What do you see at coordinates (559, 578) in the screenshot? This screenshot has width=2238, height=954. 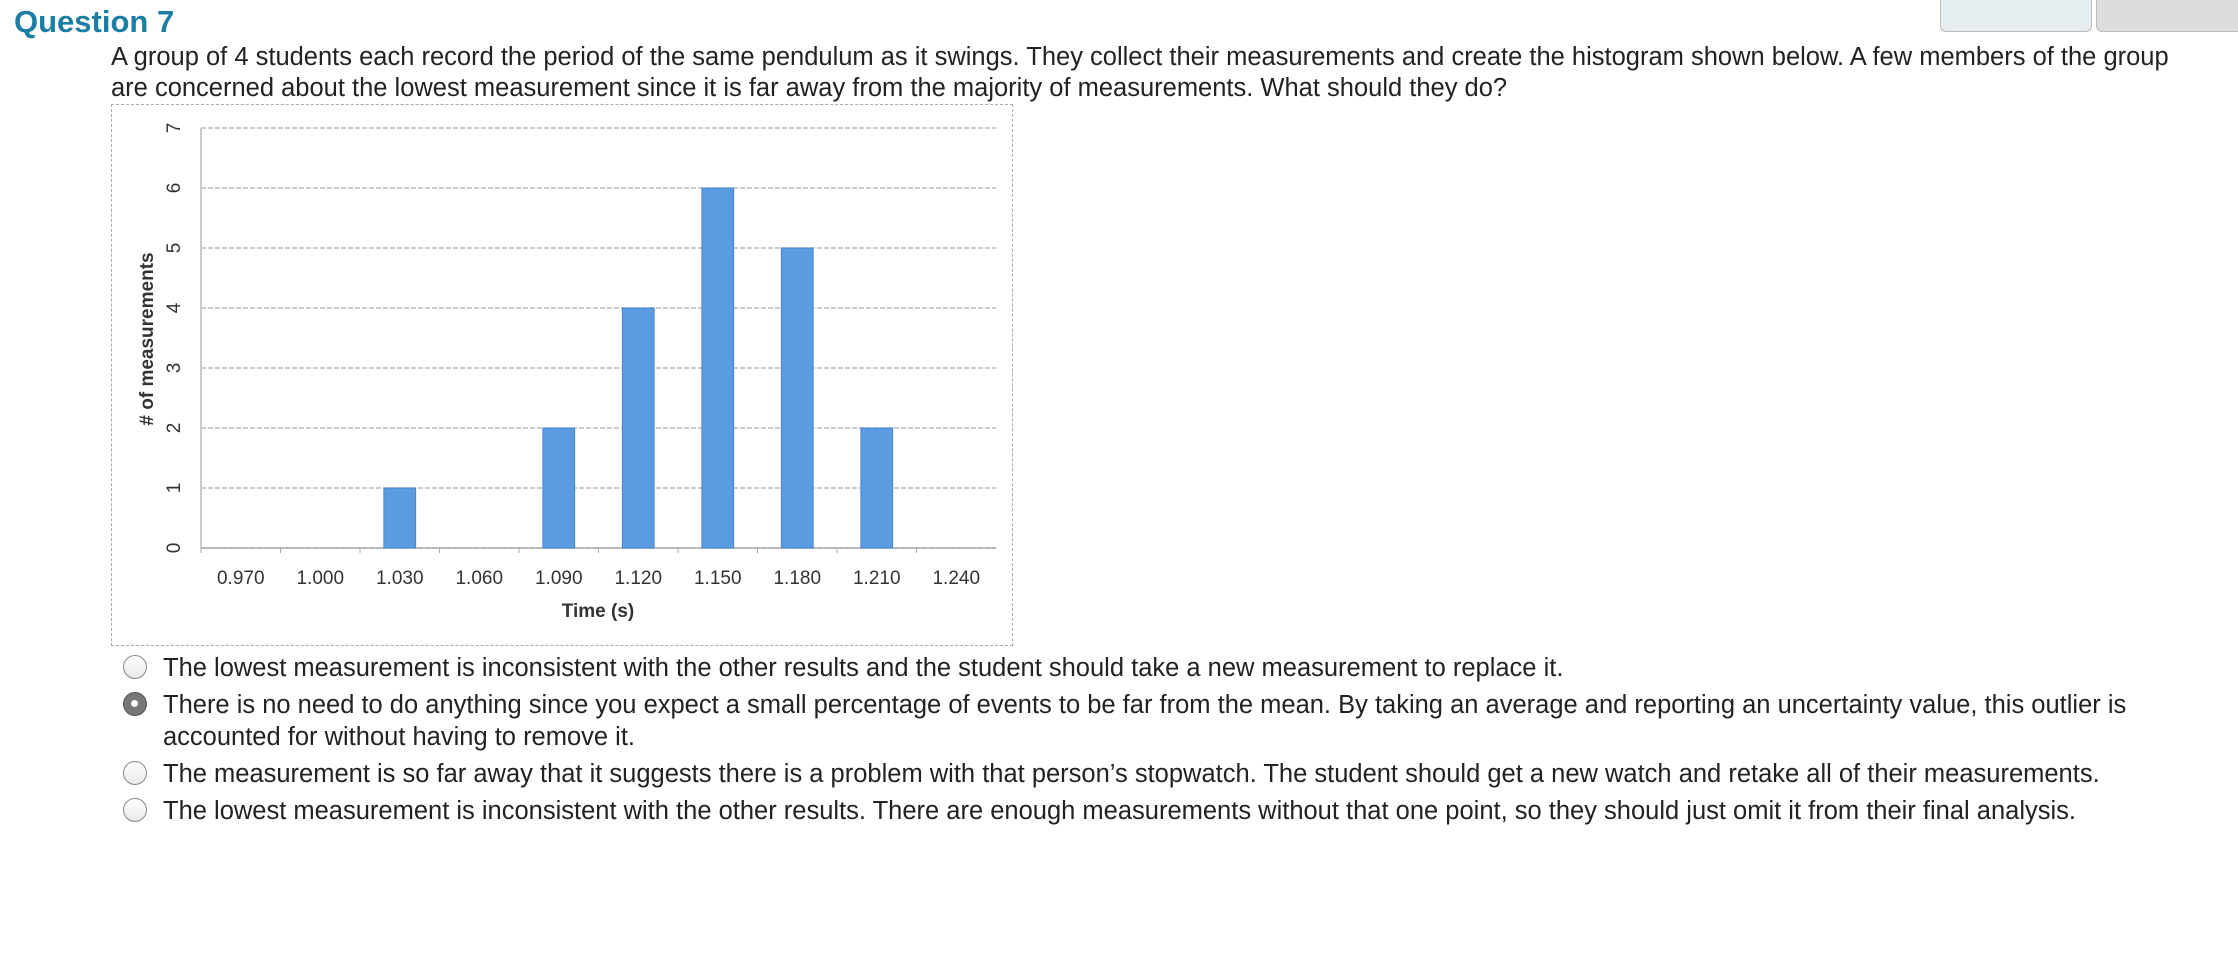 I see `x-tick-label: 1.090` at bounding box center [559, 578].